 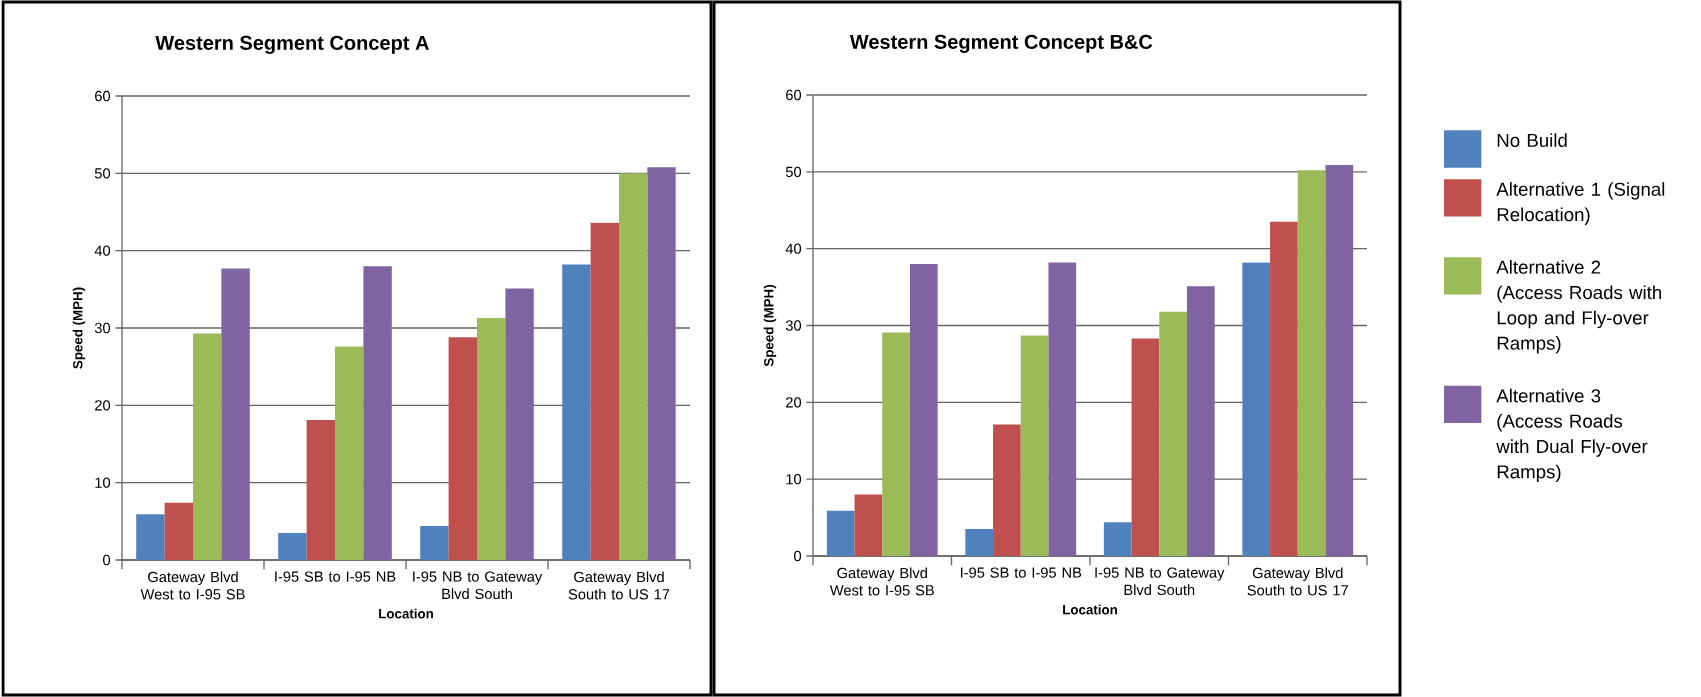 What do you see at coordinates (1572, 435) in the screenshot?
I see `legend-label: Alternative 3 (Access Roads with Dual Fly-over Ramps)` at bounding box center [1572, 435].